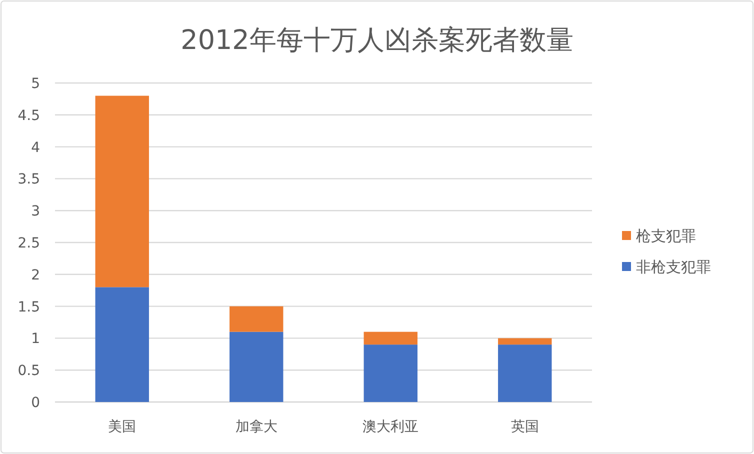 The image size is (754, 454). What do you see at coordinates (666, 236) in the screenshot?
I see `legend-label: 枪支犯罪` at bounding box center [666, 236].